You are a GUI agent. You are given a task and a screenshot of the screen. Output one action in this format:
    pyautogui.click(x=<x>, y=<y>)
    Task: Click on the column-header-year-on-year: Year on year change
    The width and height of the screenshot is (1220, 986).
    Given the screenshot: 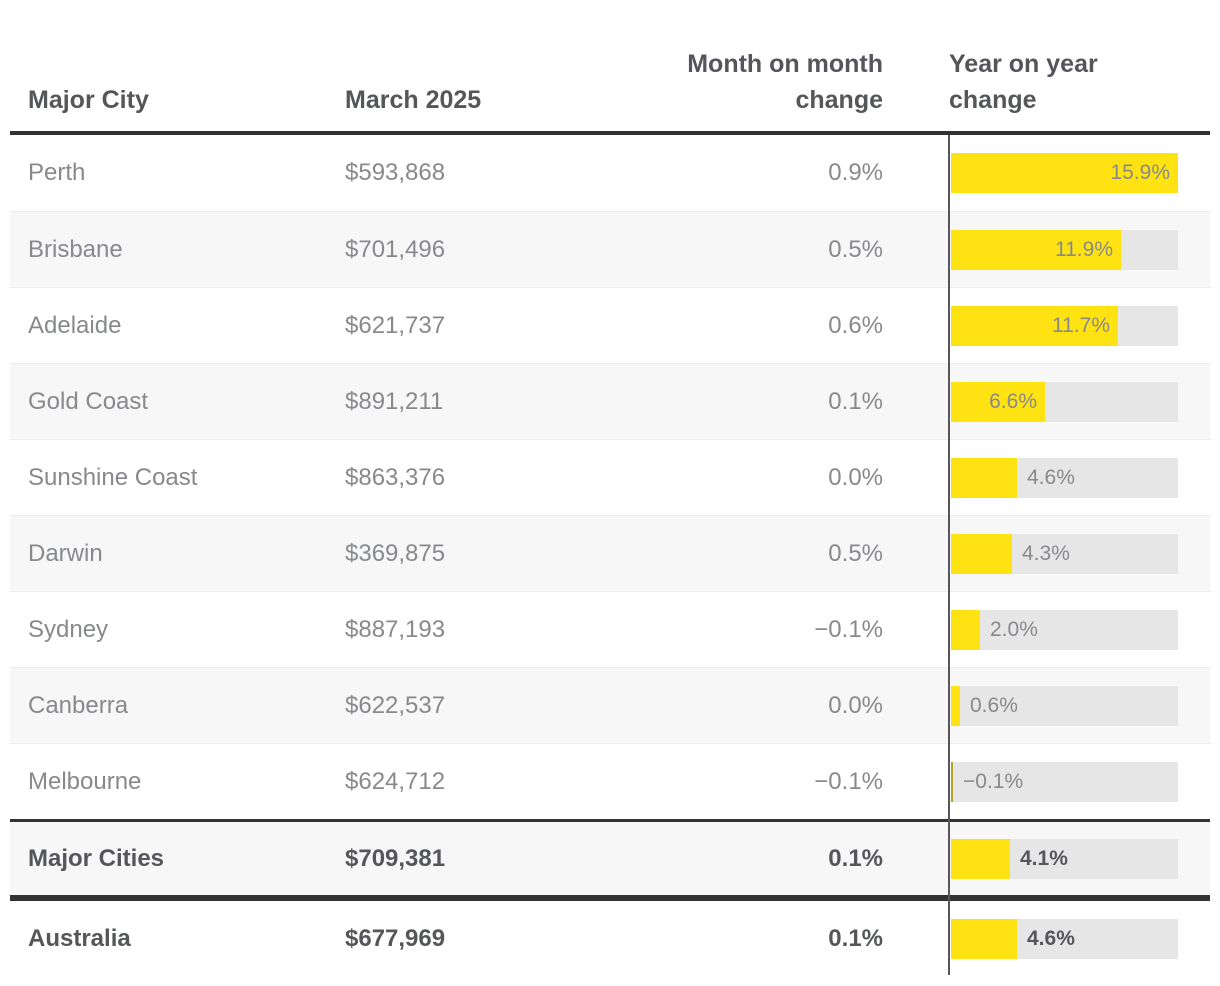 What is the action you would take?
    pyautogui.click(x=1023, y=82)
    